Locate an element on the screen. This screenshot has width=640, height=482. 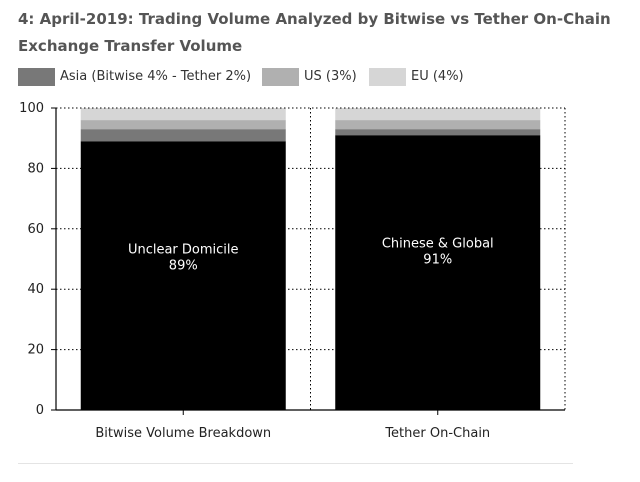
y-tick-label-0: 0 is located at coordinates (40, 410).